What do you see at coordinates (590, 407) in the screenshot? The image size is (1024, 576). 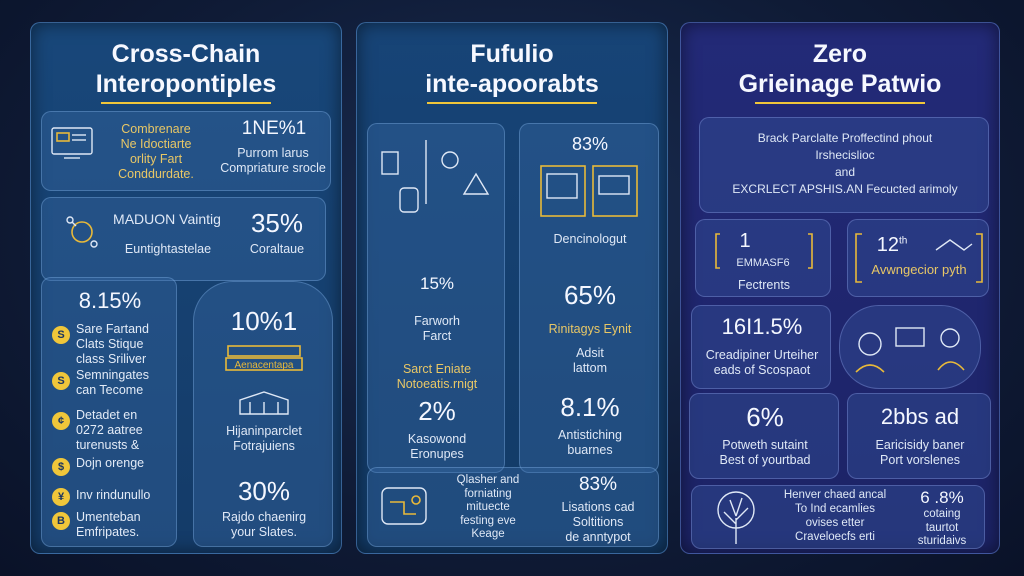 I see `right-value2: 8.1%` at bounding box center [590, 407].